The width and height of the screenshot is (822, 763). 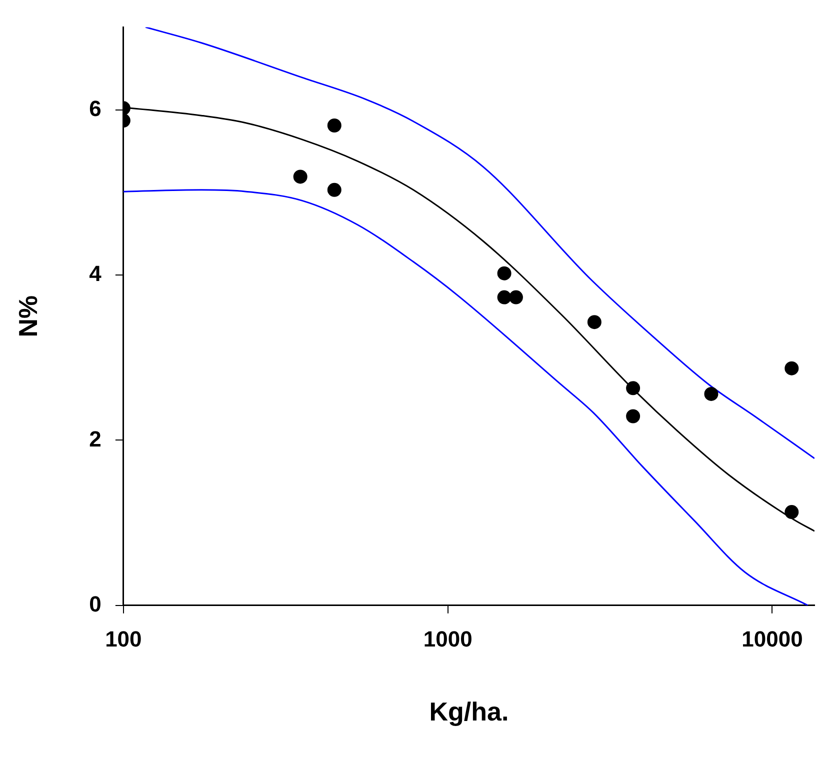 What do you see at coordinates (27, 316) in the screenshot?
I see `y-axis-title: N%` at bounding box center [27, 316].